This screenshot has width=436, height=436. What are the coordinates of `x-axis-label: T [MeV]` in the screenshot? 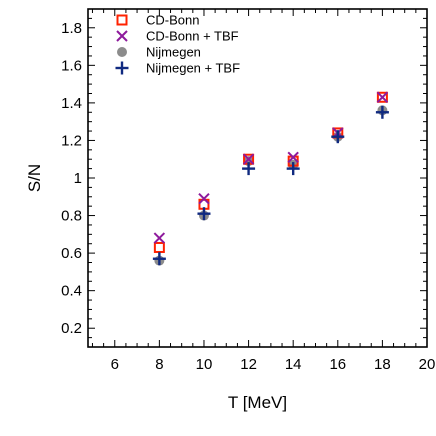 It's located at (257, 402).